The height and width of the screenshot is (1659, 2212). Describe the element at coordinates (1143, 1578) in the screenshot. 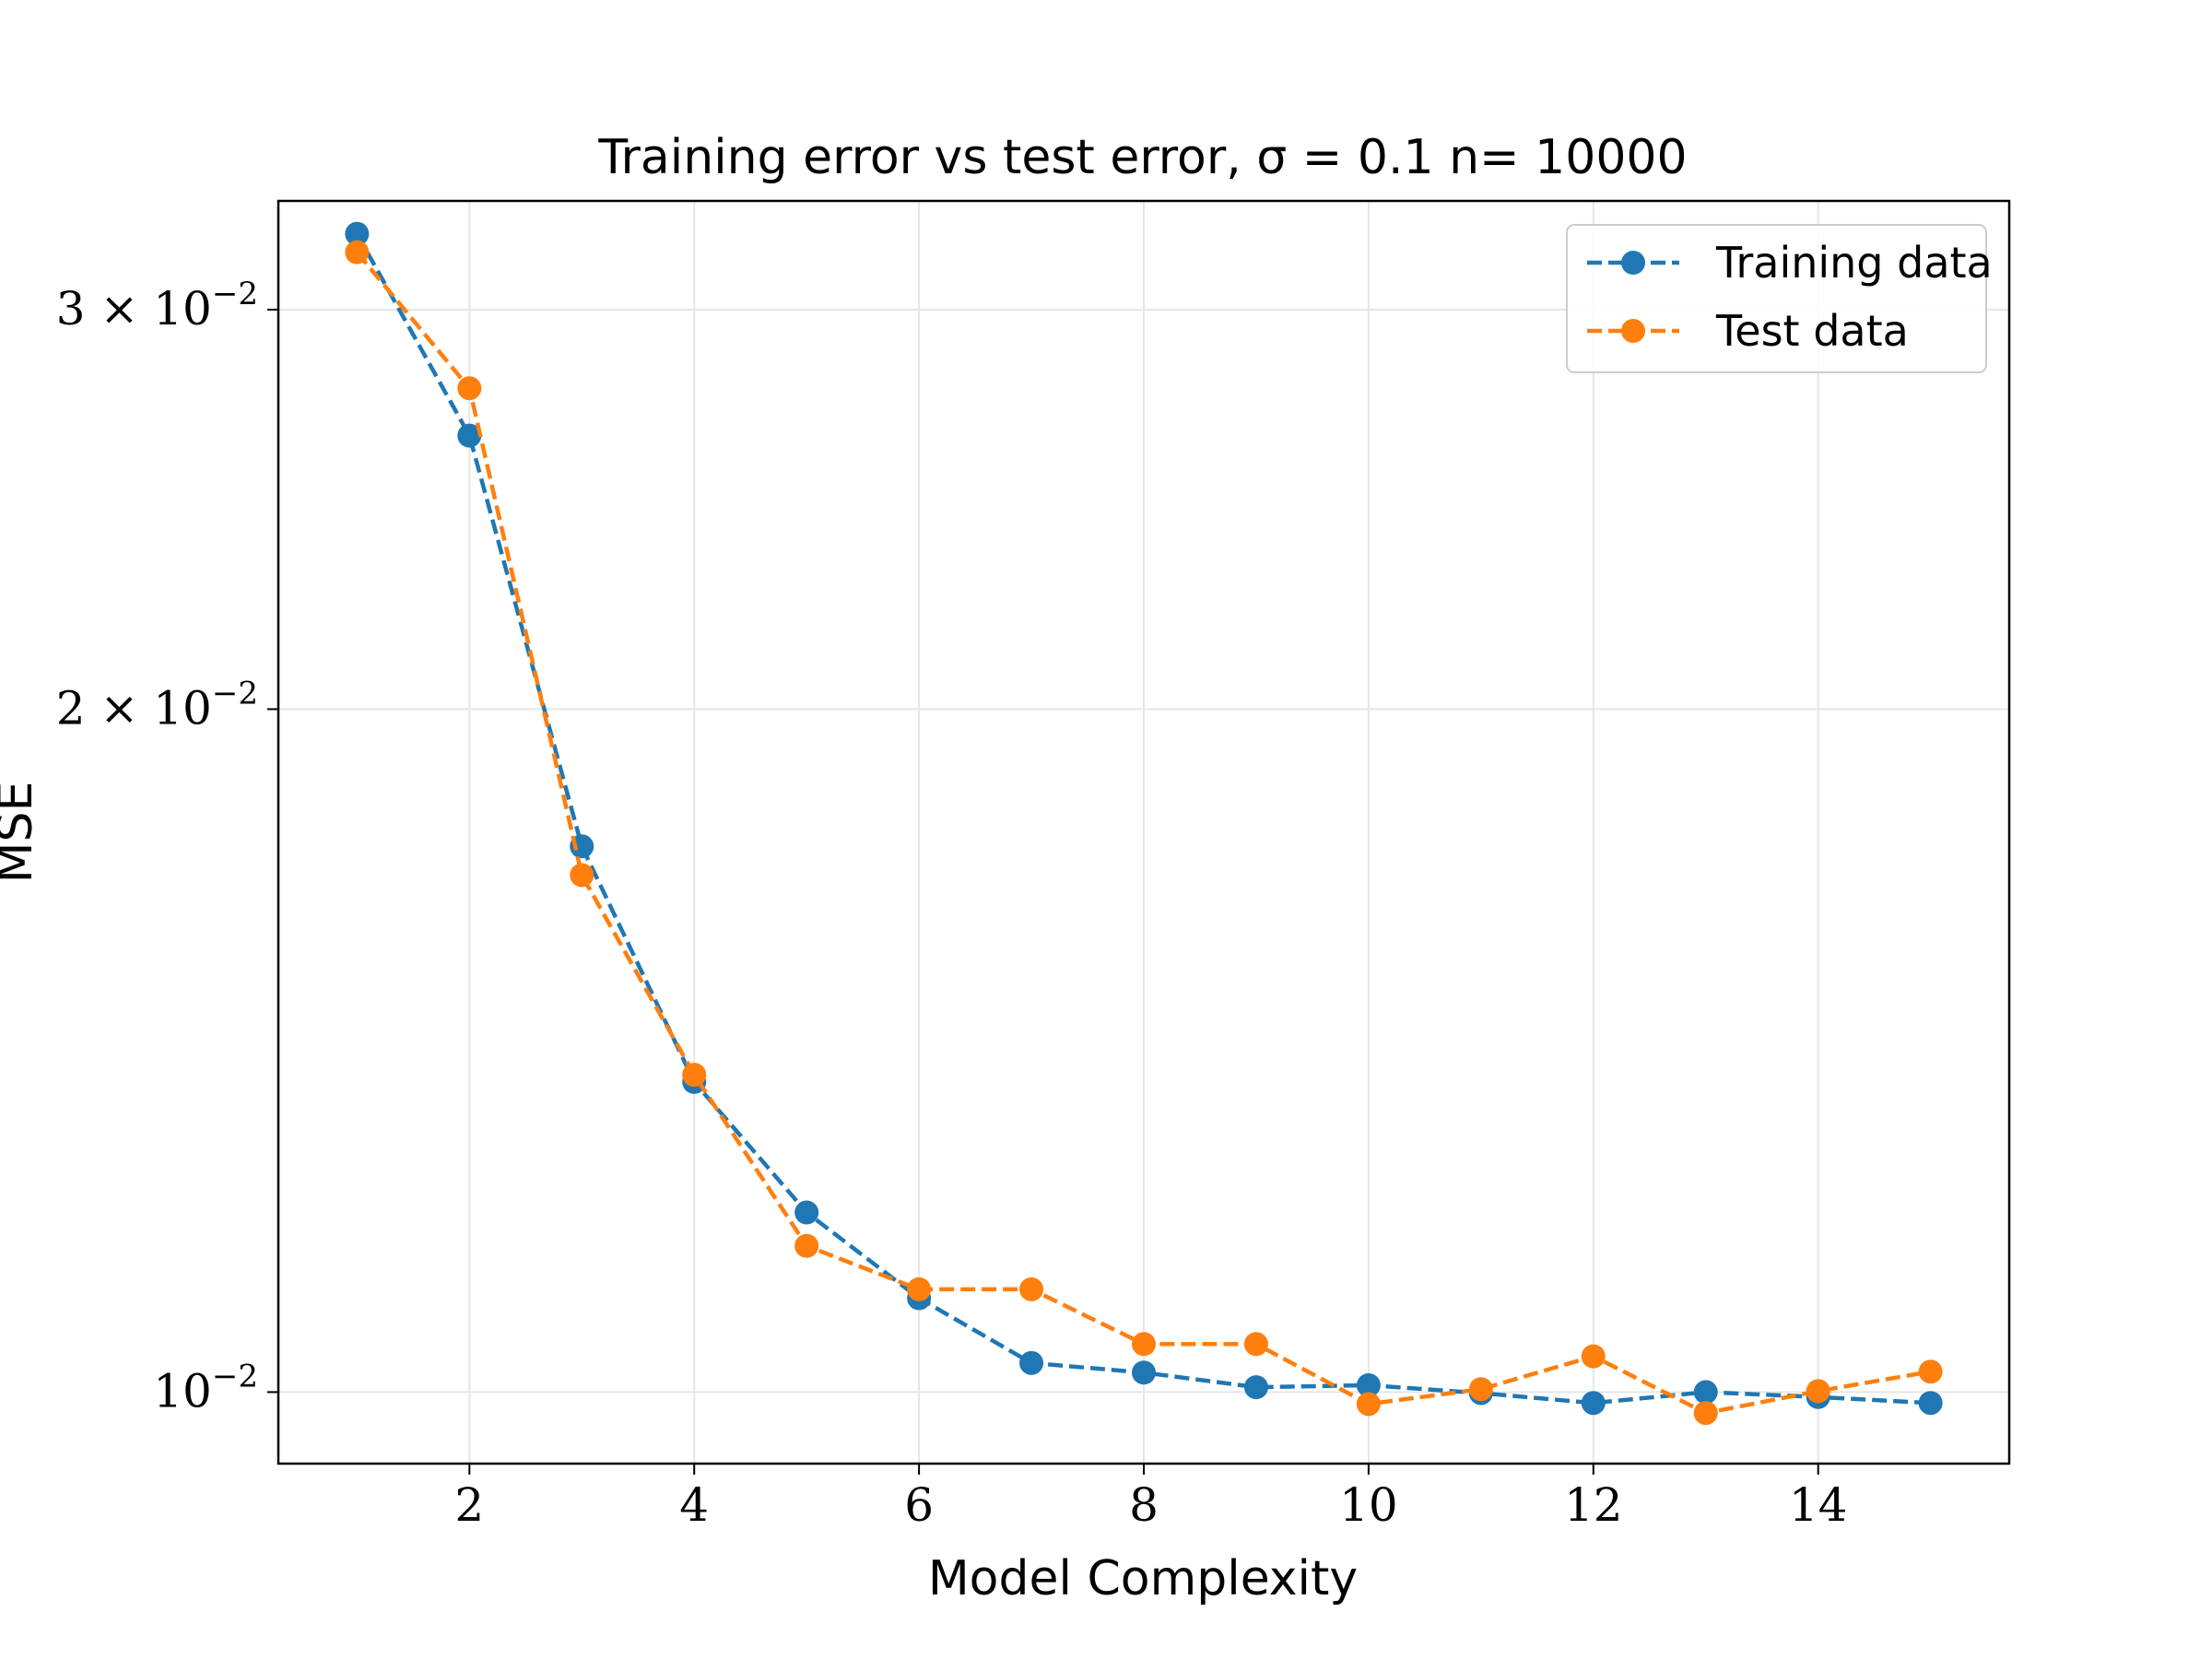

I see `x-axis-label: Model Complexity` at that location.